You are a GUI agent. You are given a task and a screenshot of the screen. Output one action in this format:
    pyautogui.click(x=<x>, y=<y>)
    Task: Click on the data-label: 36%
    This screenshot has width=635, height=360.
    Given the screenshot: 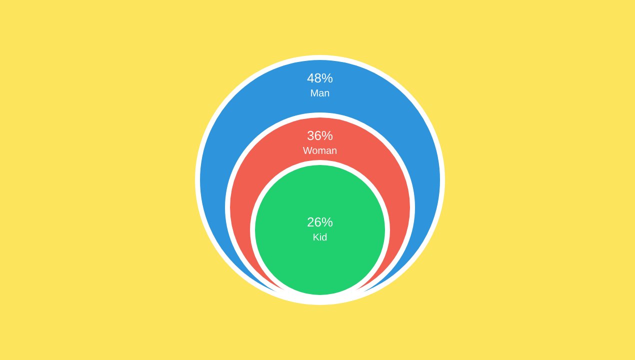 What is the action you would take?
    pyautogui.click(x=320, y=135)
    